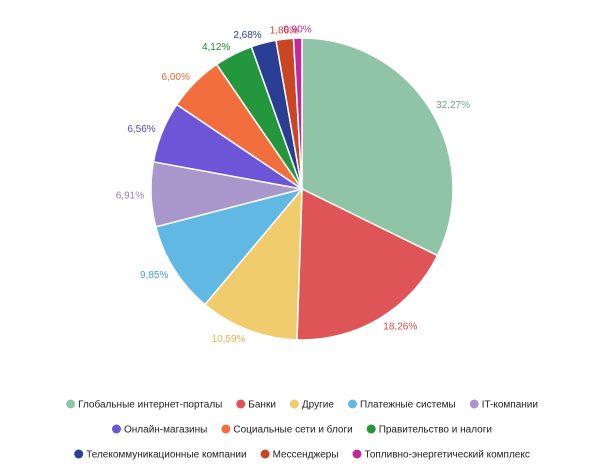 The height and width of the screenshot is (473, 605). I want to click on legend-item-it-компании: IT-компании, so click(503, 405).